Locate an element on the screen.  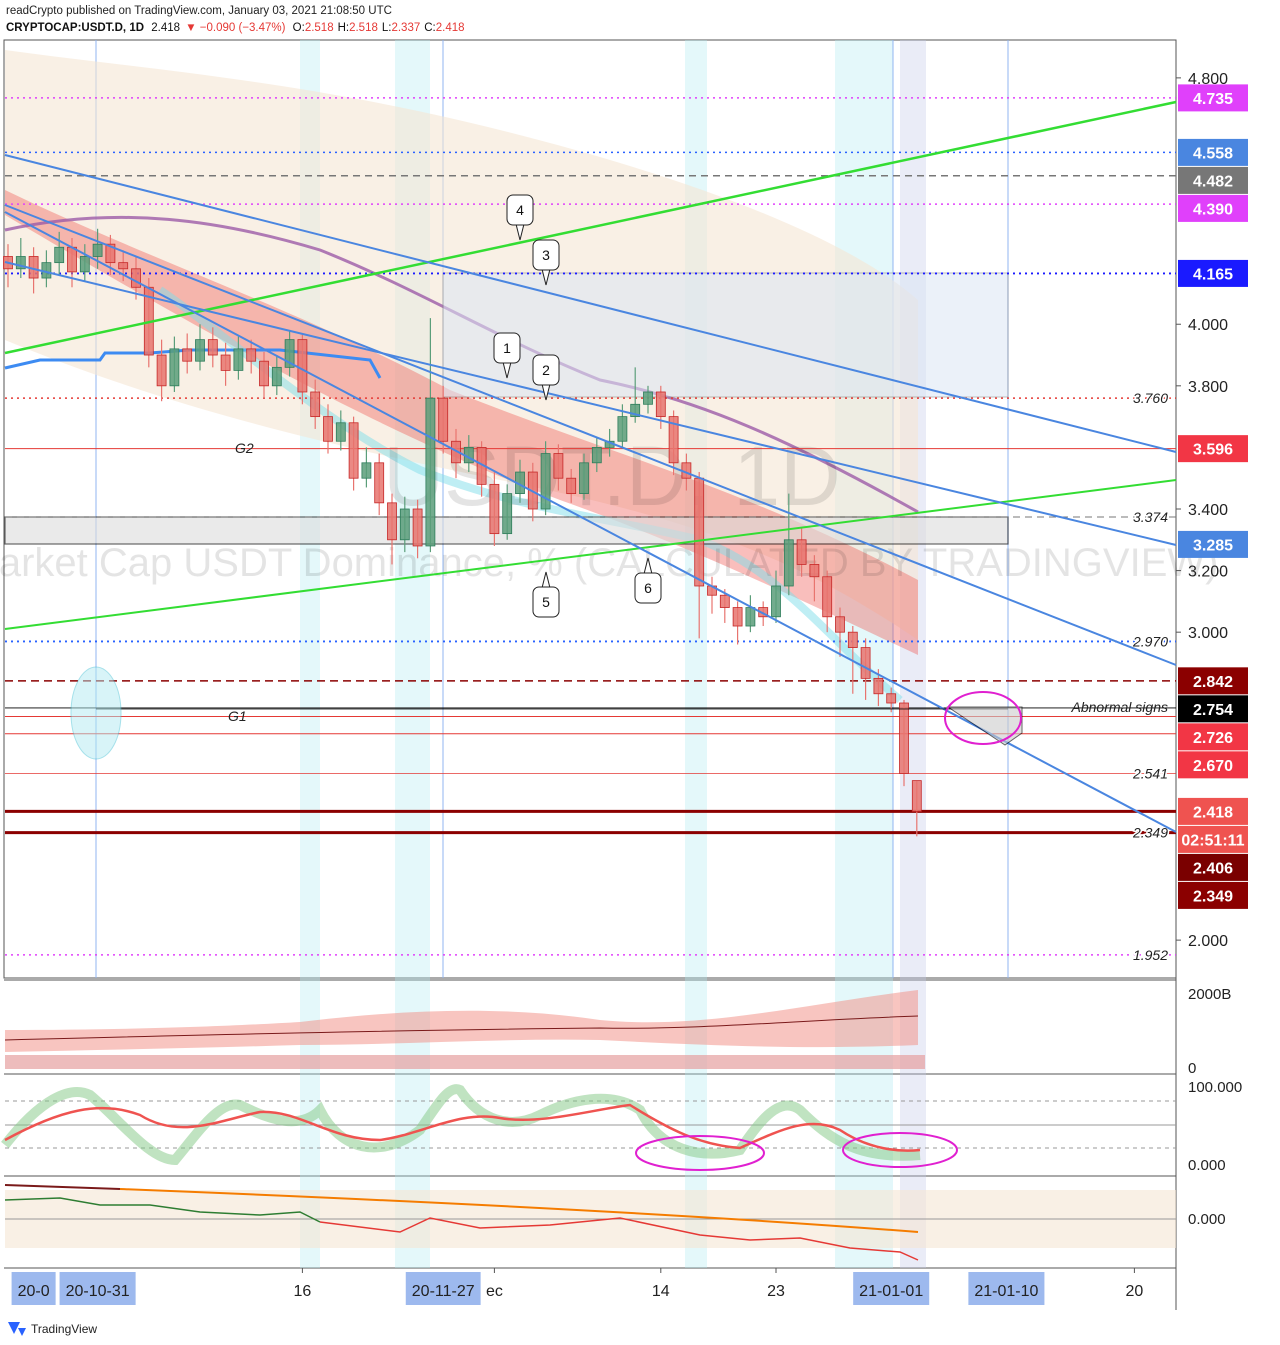
x-tick-label: 20-10-31 is located at coordinates (98, 1291).